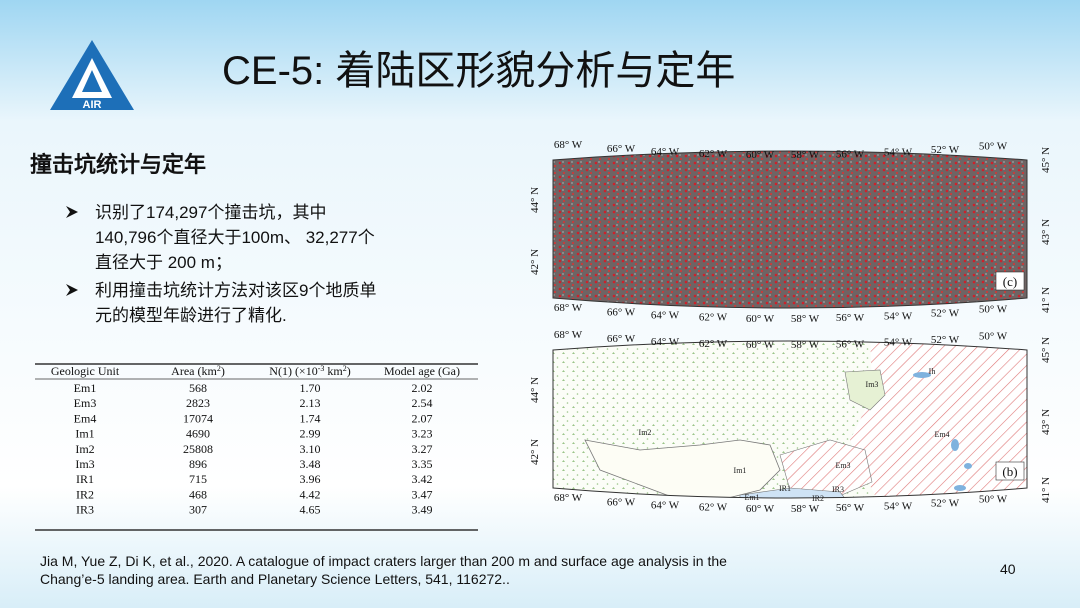 The image size is (1080, 608). I want to click on panel-label: (b), so click(1009, 471).